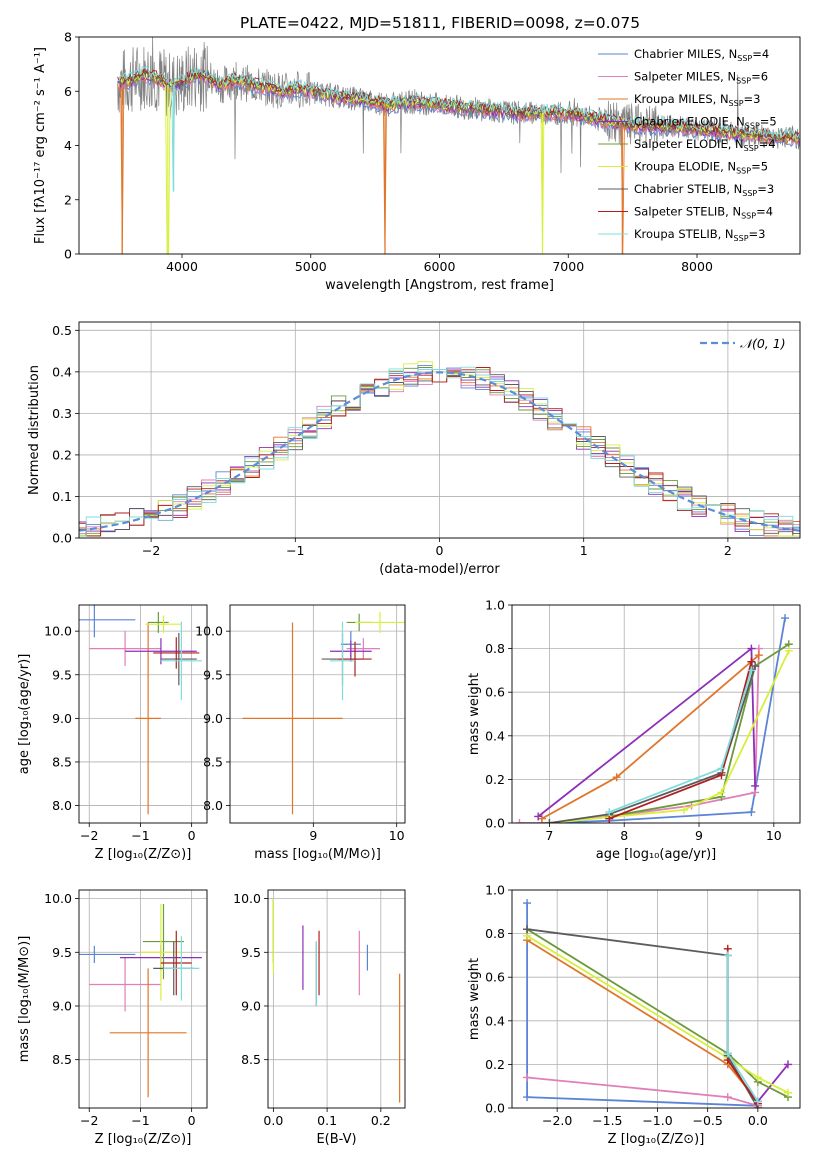  I want to click on x-axis-label: (data-model)/error, so click(439, 569).